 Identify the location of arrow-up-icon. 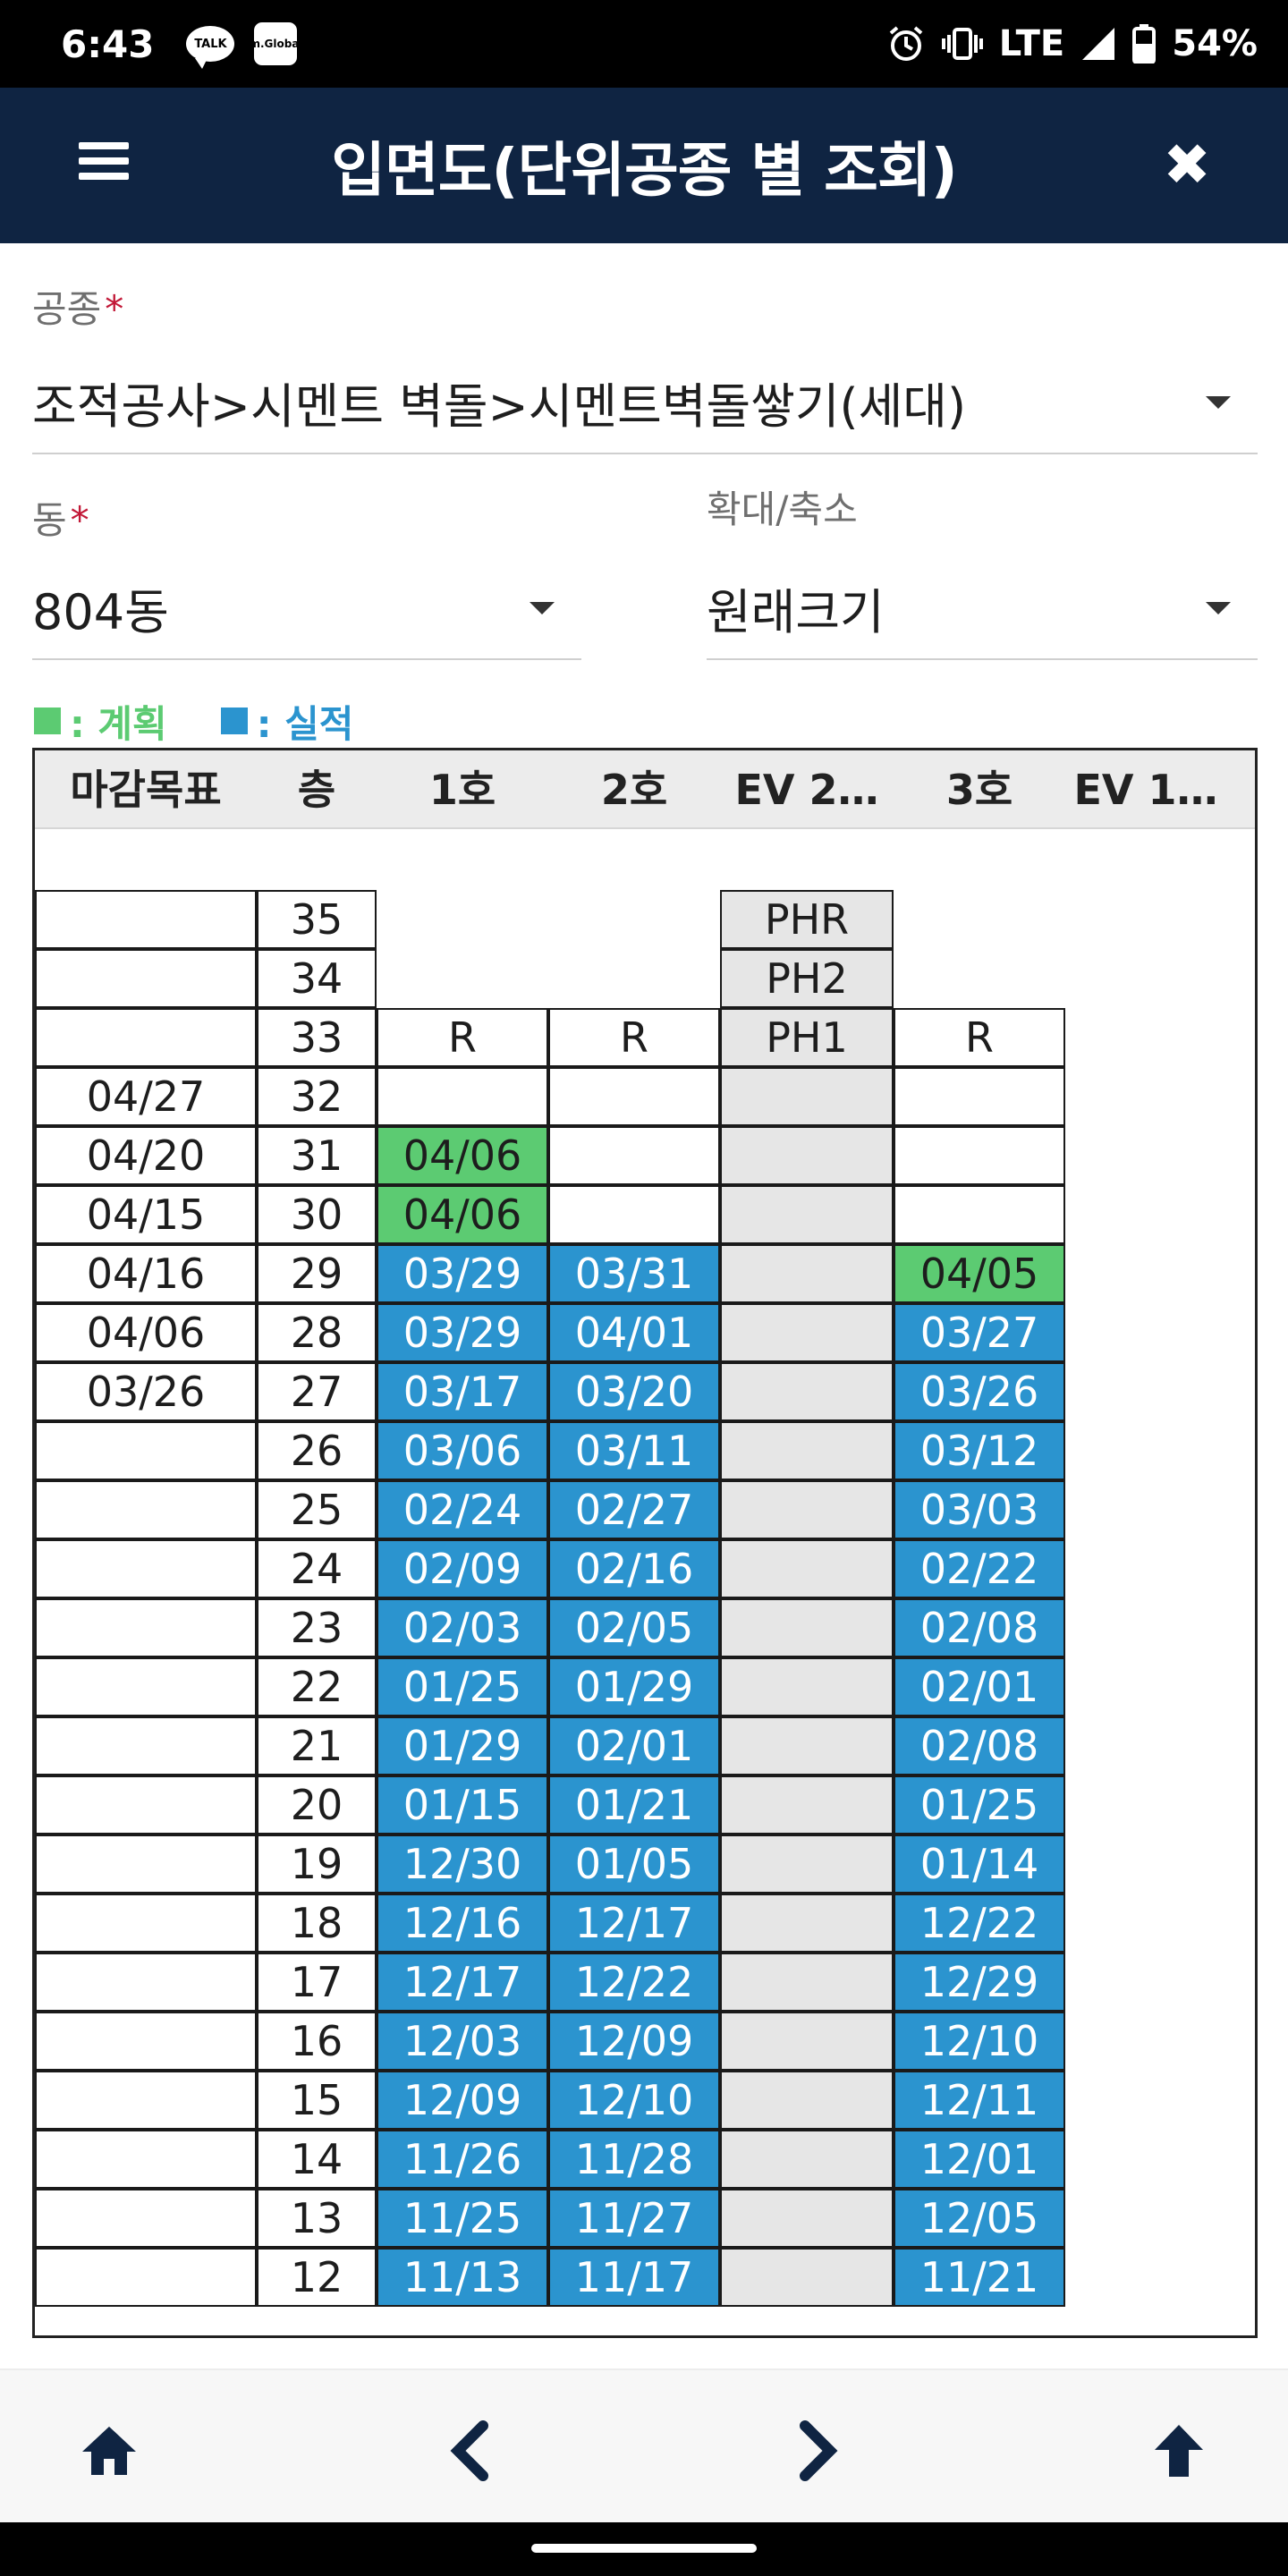
(1179, 2451).